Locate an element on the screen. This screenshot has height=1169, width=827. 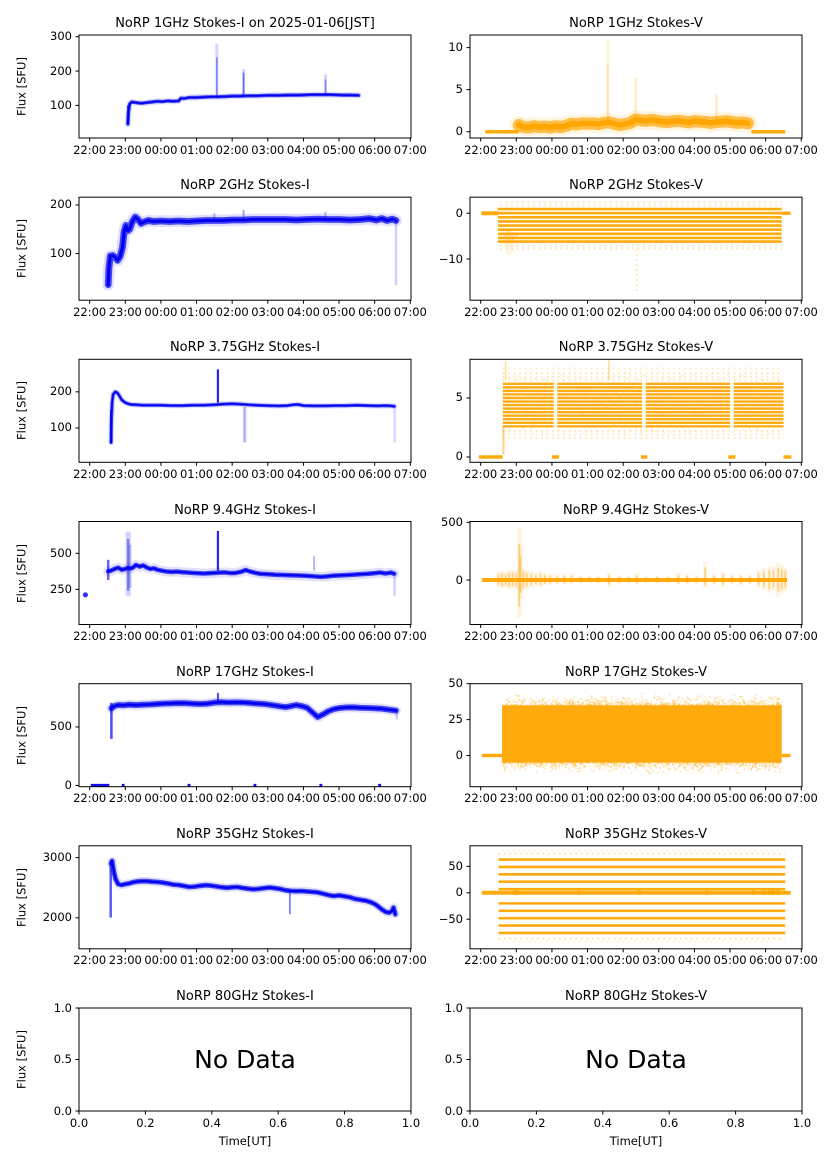
plot-data-norp-35ghz-stokes-i is located at coordinates (253, 887).